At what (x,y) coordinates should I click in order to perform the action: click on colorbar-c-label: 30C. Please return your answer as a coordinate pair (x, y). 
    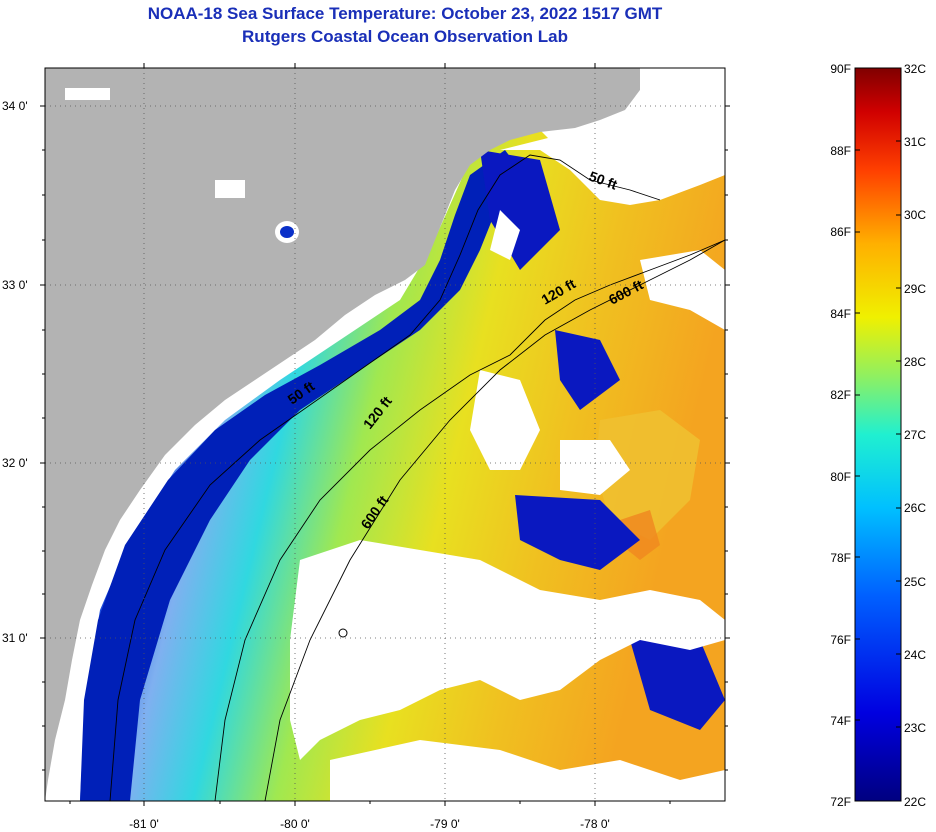
    Looking at the image, I should click on (915, 215).